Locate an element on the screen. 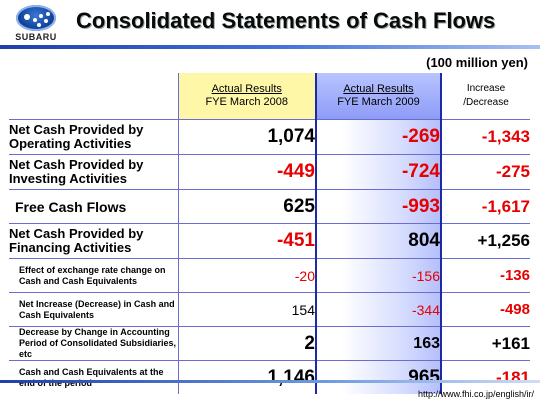  column-header-fy2008-line1: Actual Results is located at coordinates (246, 89).